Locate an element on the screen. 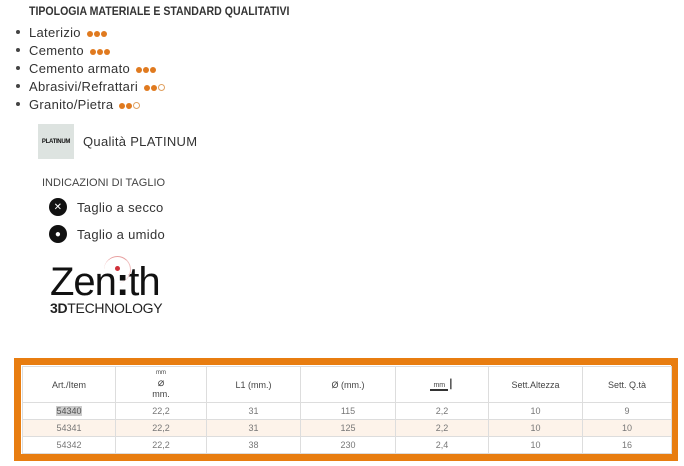 This screenshot has width=684, height=466. platinum-badge: PLATINUM is located at coordinates (56, 141).